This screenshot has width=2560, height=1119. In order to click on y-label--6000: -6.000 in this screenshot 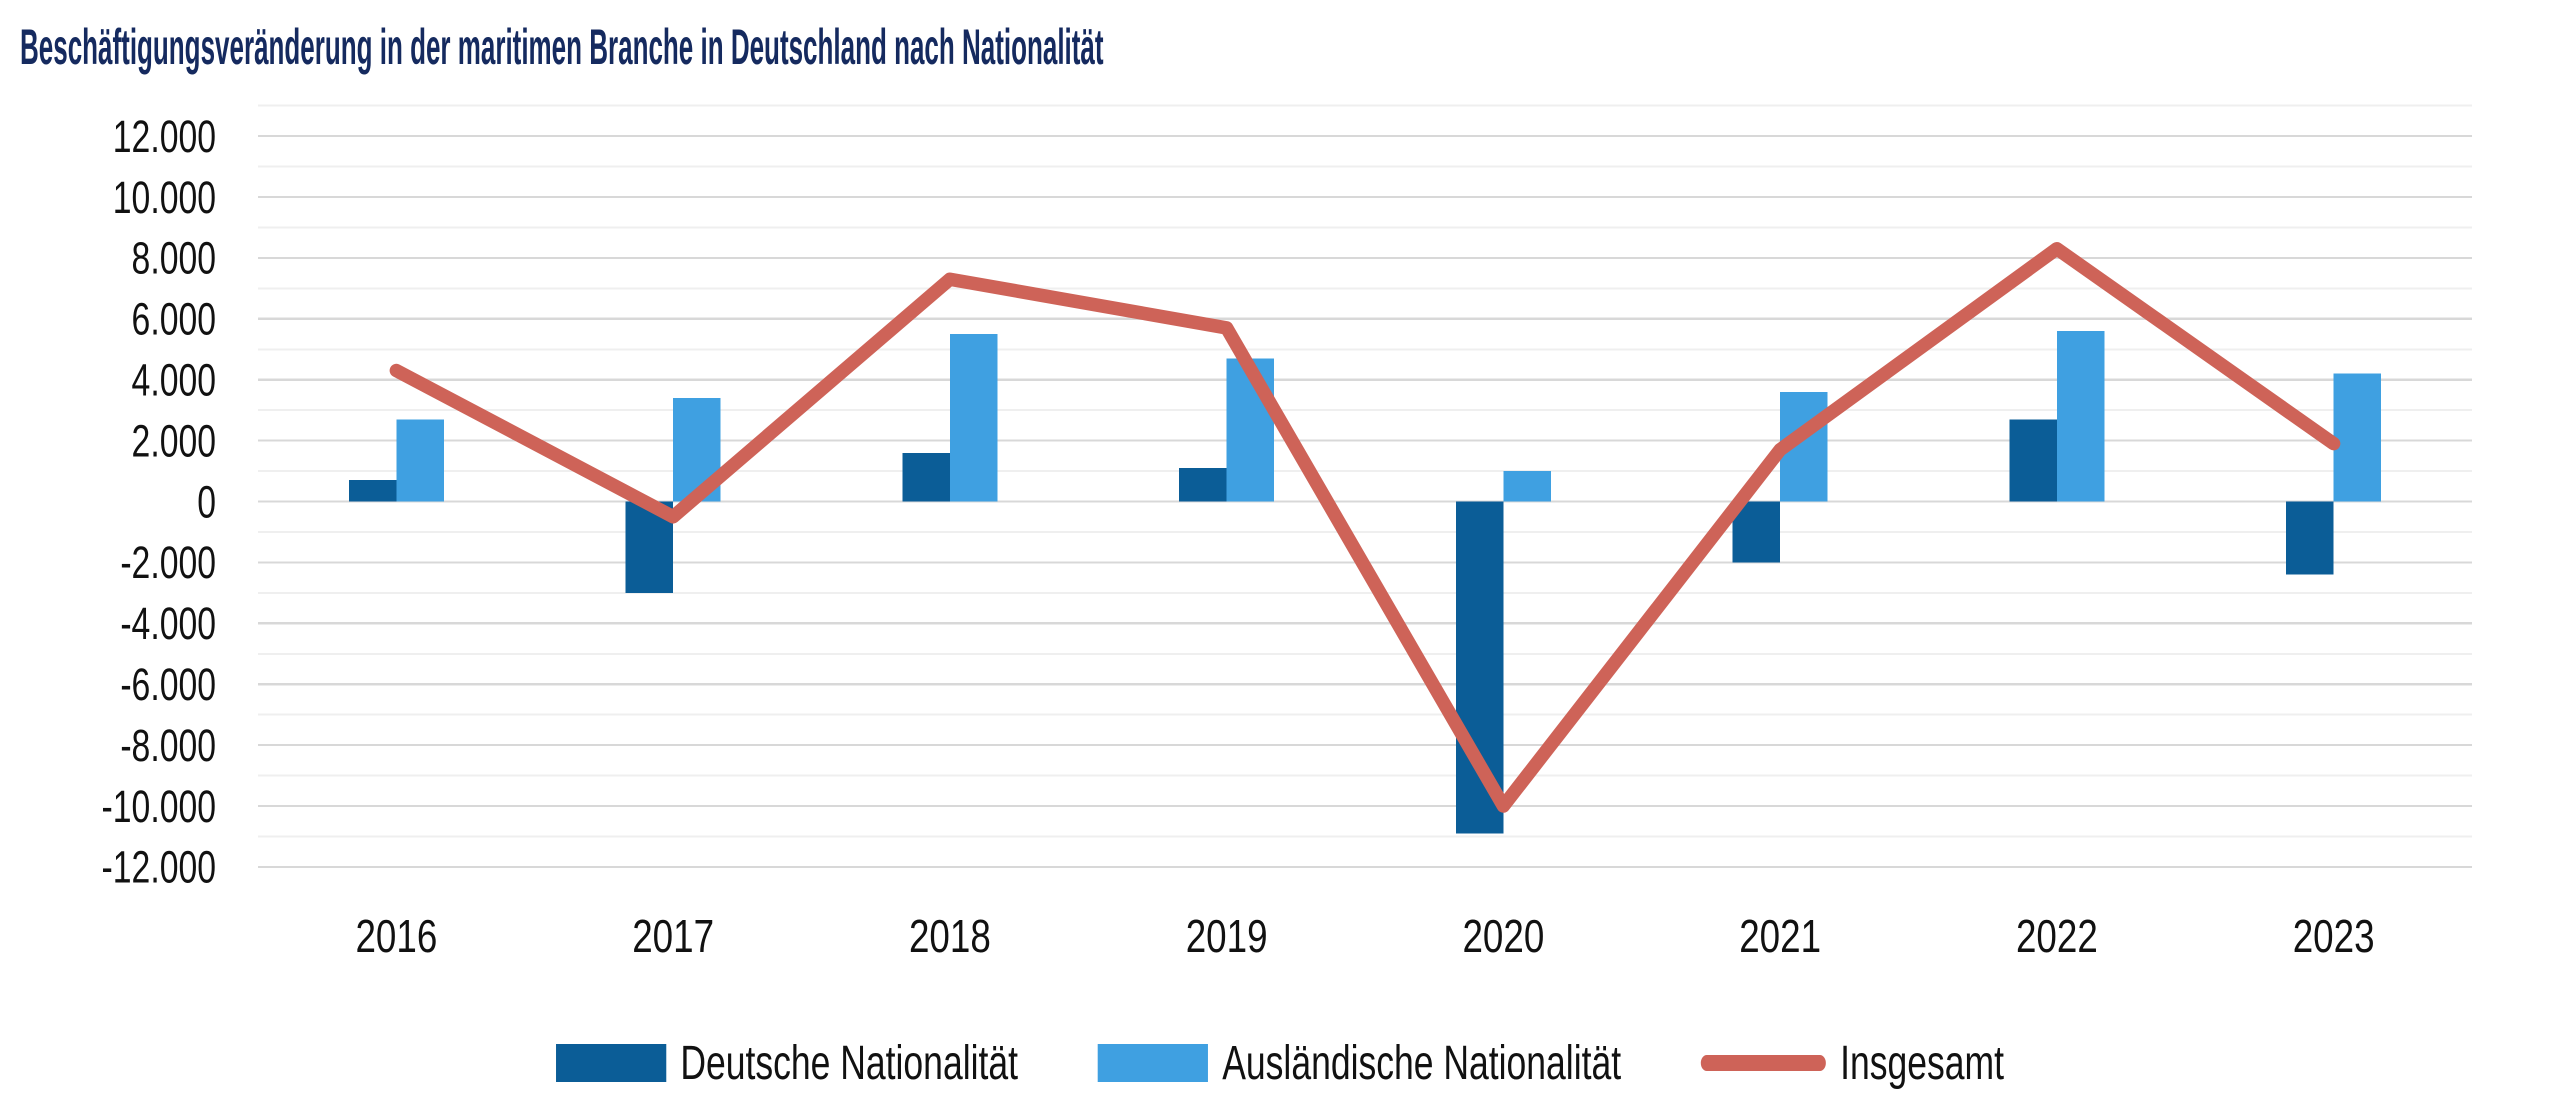, I will do `click(168, 685)`.